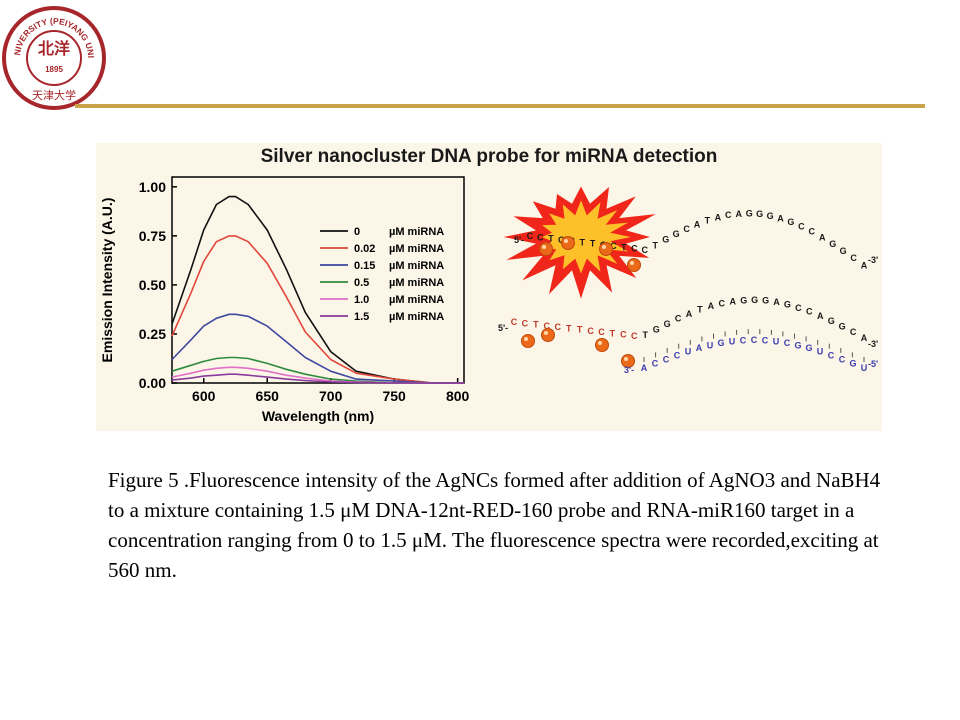  I want to click on logo-year: 1895, so click(54, 69).